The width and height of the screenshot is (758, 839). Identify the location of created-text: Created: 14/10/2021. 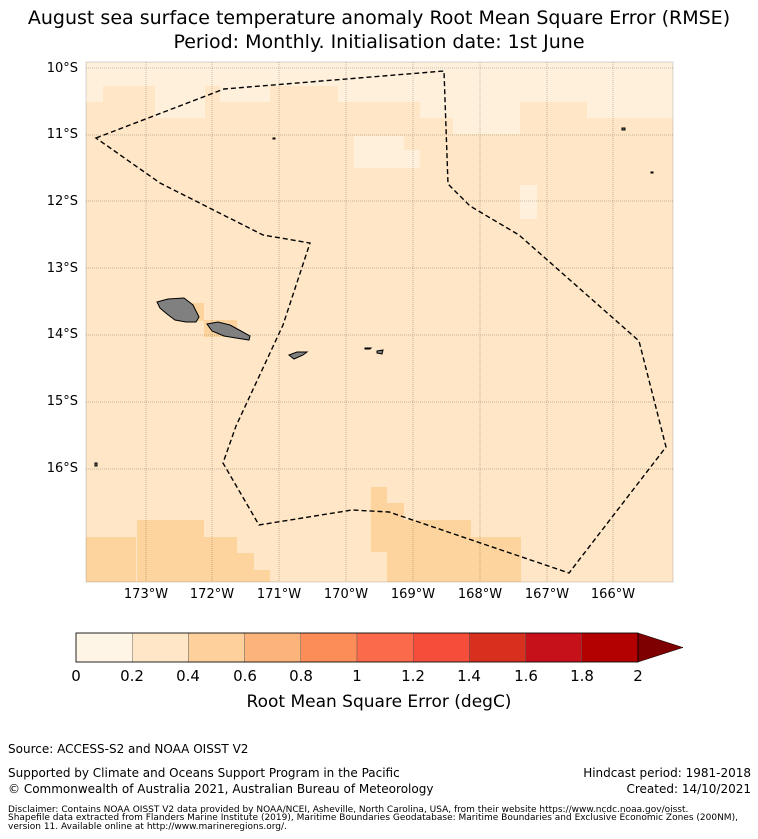
(688, 789).